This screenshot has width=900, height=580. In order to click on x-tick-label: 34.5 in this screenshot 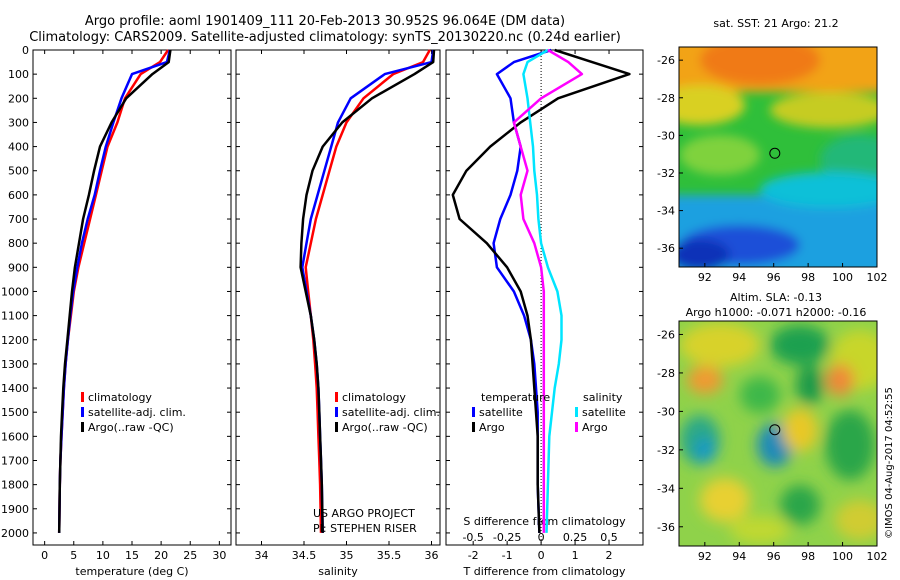, I will do `click(304, 555)`.